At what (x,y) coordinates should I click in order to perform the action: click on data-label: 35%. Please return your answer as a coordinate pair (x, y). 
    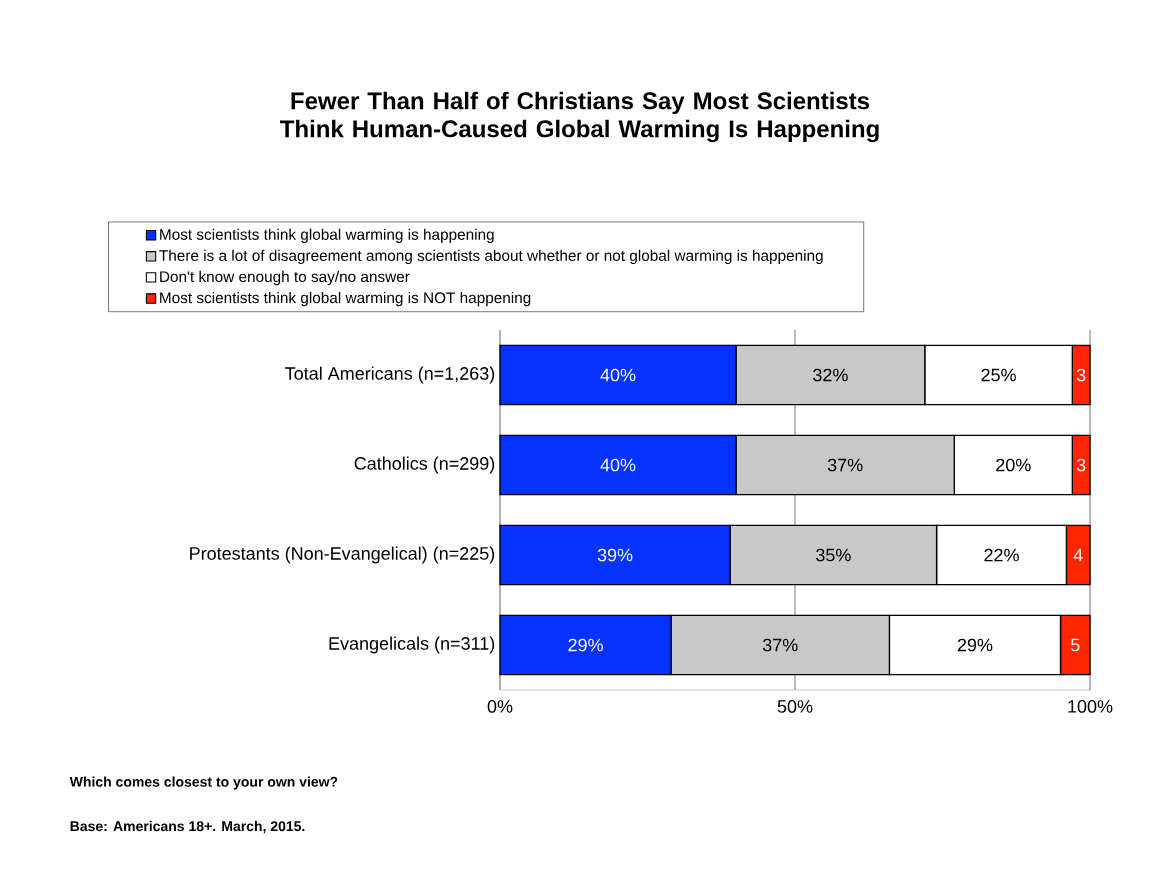
    Looking at the image, I should click on (833, 555).